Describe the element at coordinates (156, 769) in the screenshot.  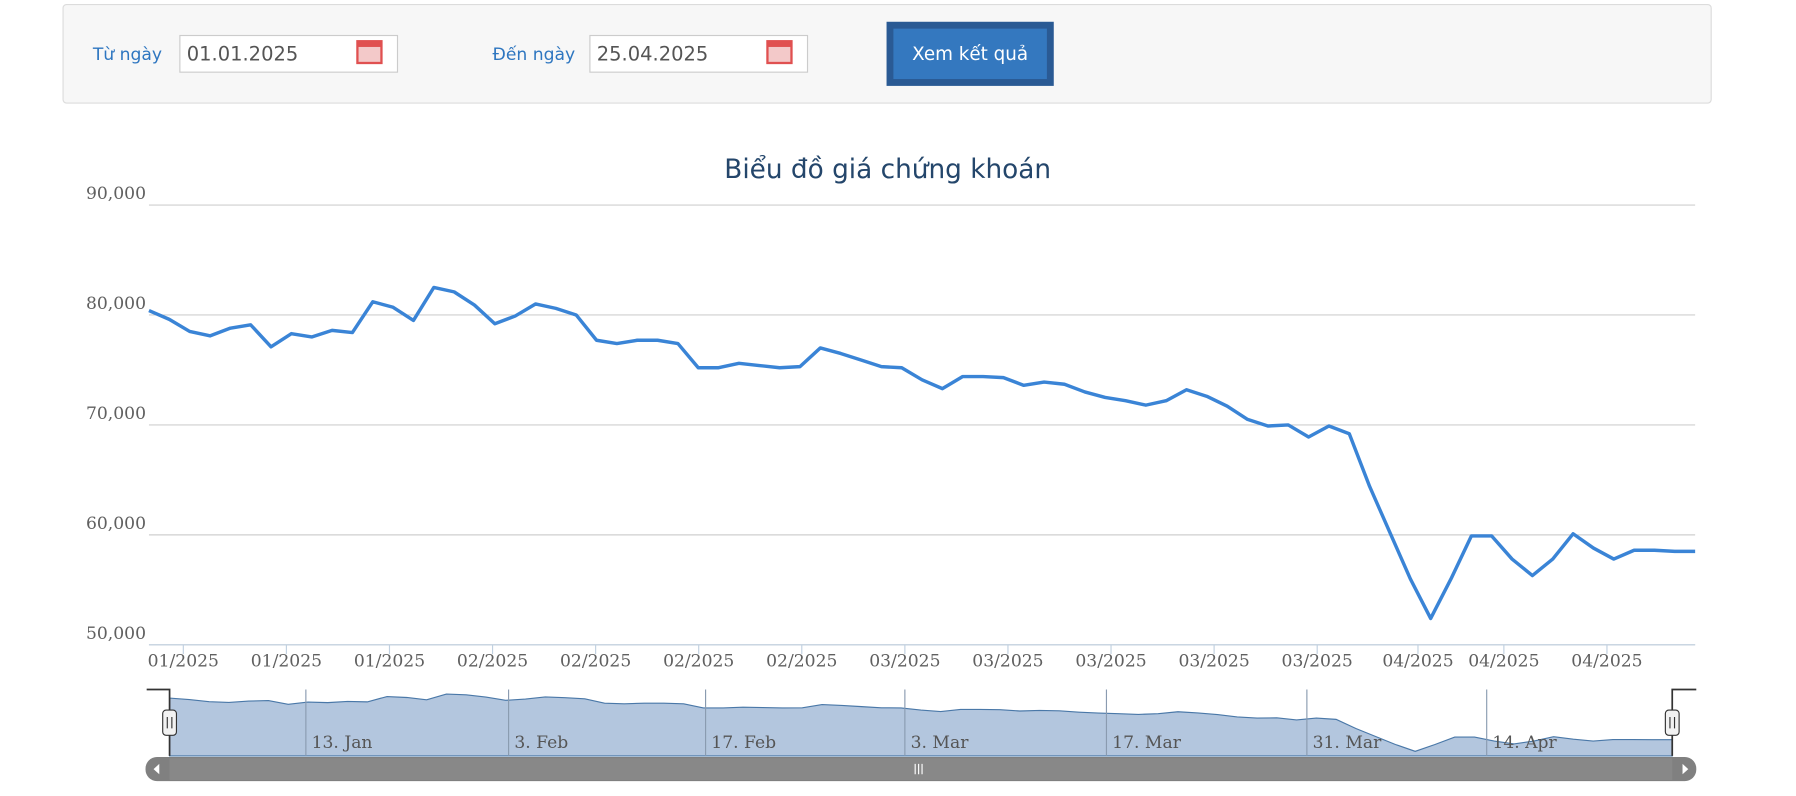
I see `scroll-left` at that location.